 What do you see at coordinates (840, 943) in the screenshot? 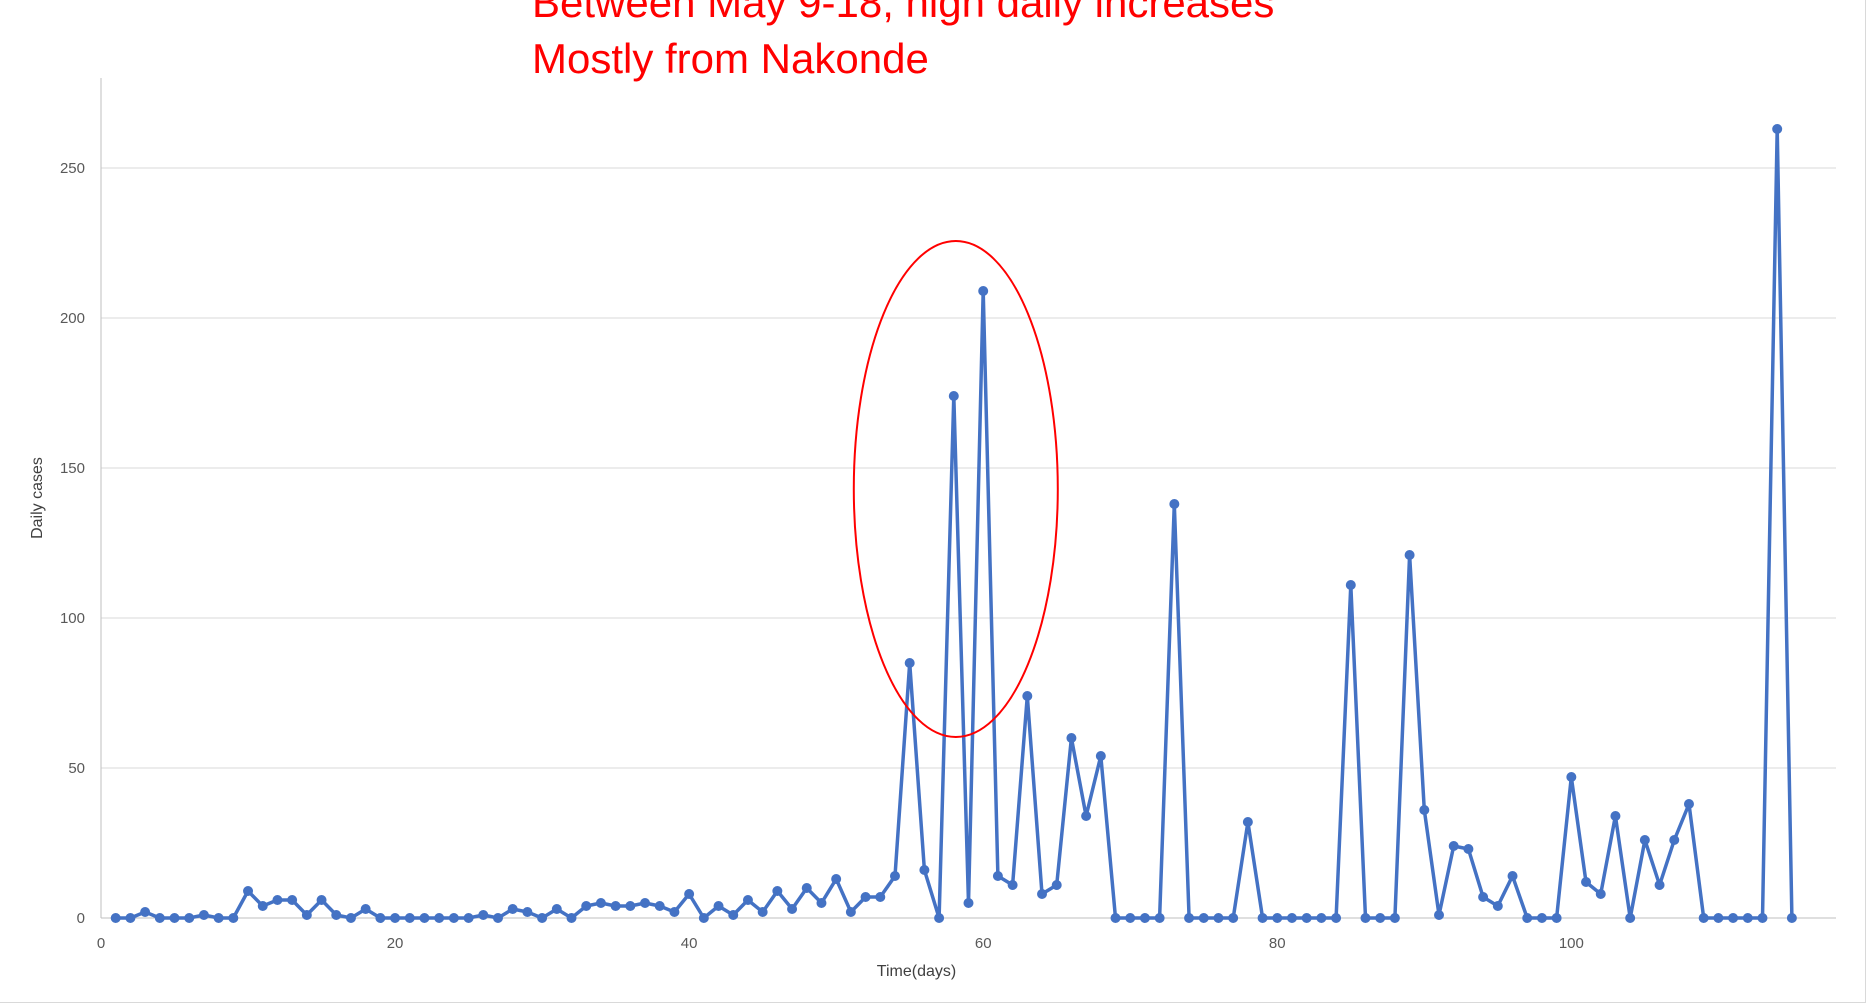
I see `x-tick-labels: 0 20 40 60 80 100` at bounding box center [840, 943].